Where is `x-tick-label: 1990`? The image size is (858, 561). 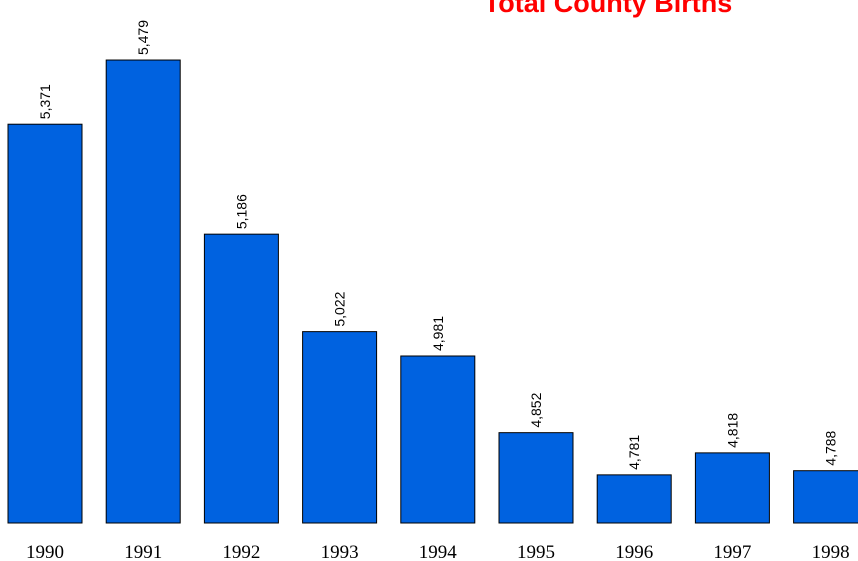
x-tick-label: 1990 is located at coordinates (45, 551).